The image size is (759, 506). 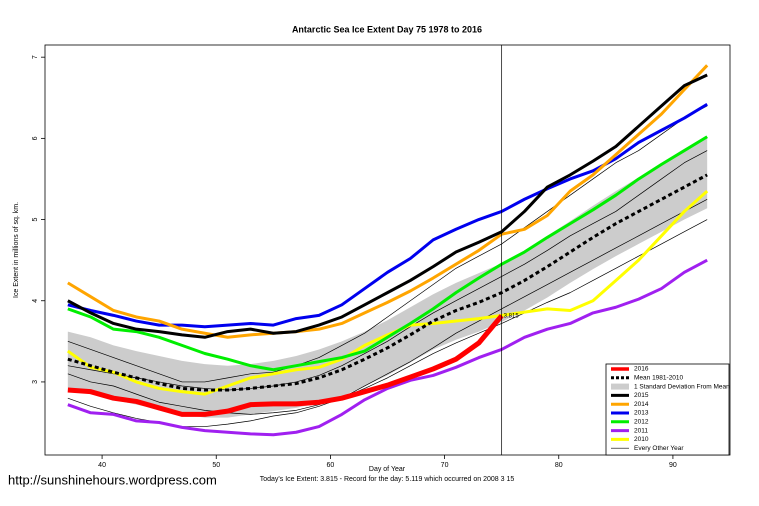 I want to click on legend-label: 2012, so click(x=641, y=422).